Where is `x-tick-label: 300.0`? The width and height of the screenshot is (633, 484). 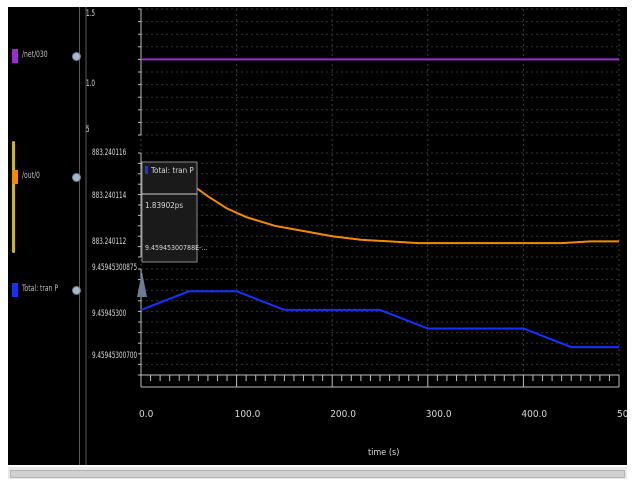
x-tick-label: 300.0 is located at coordinates (439, 414).